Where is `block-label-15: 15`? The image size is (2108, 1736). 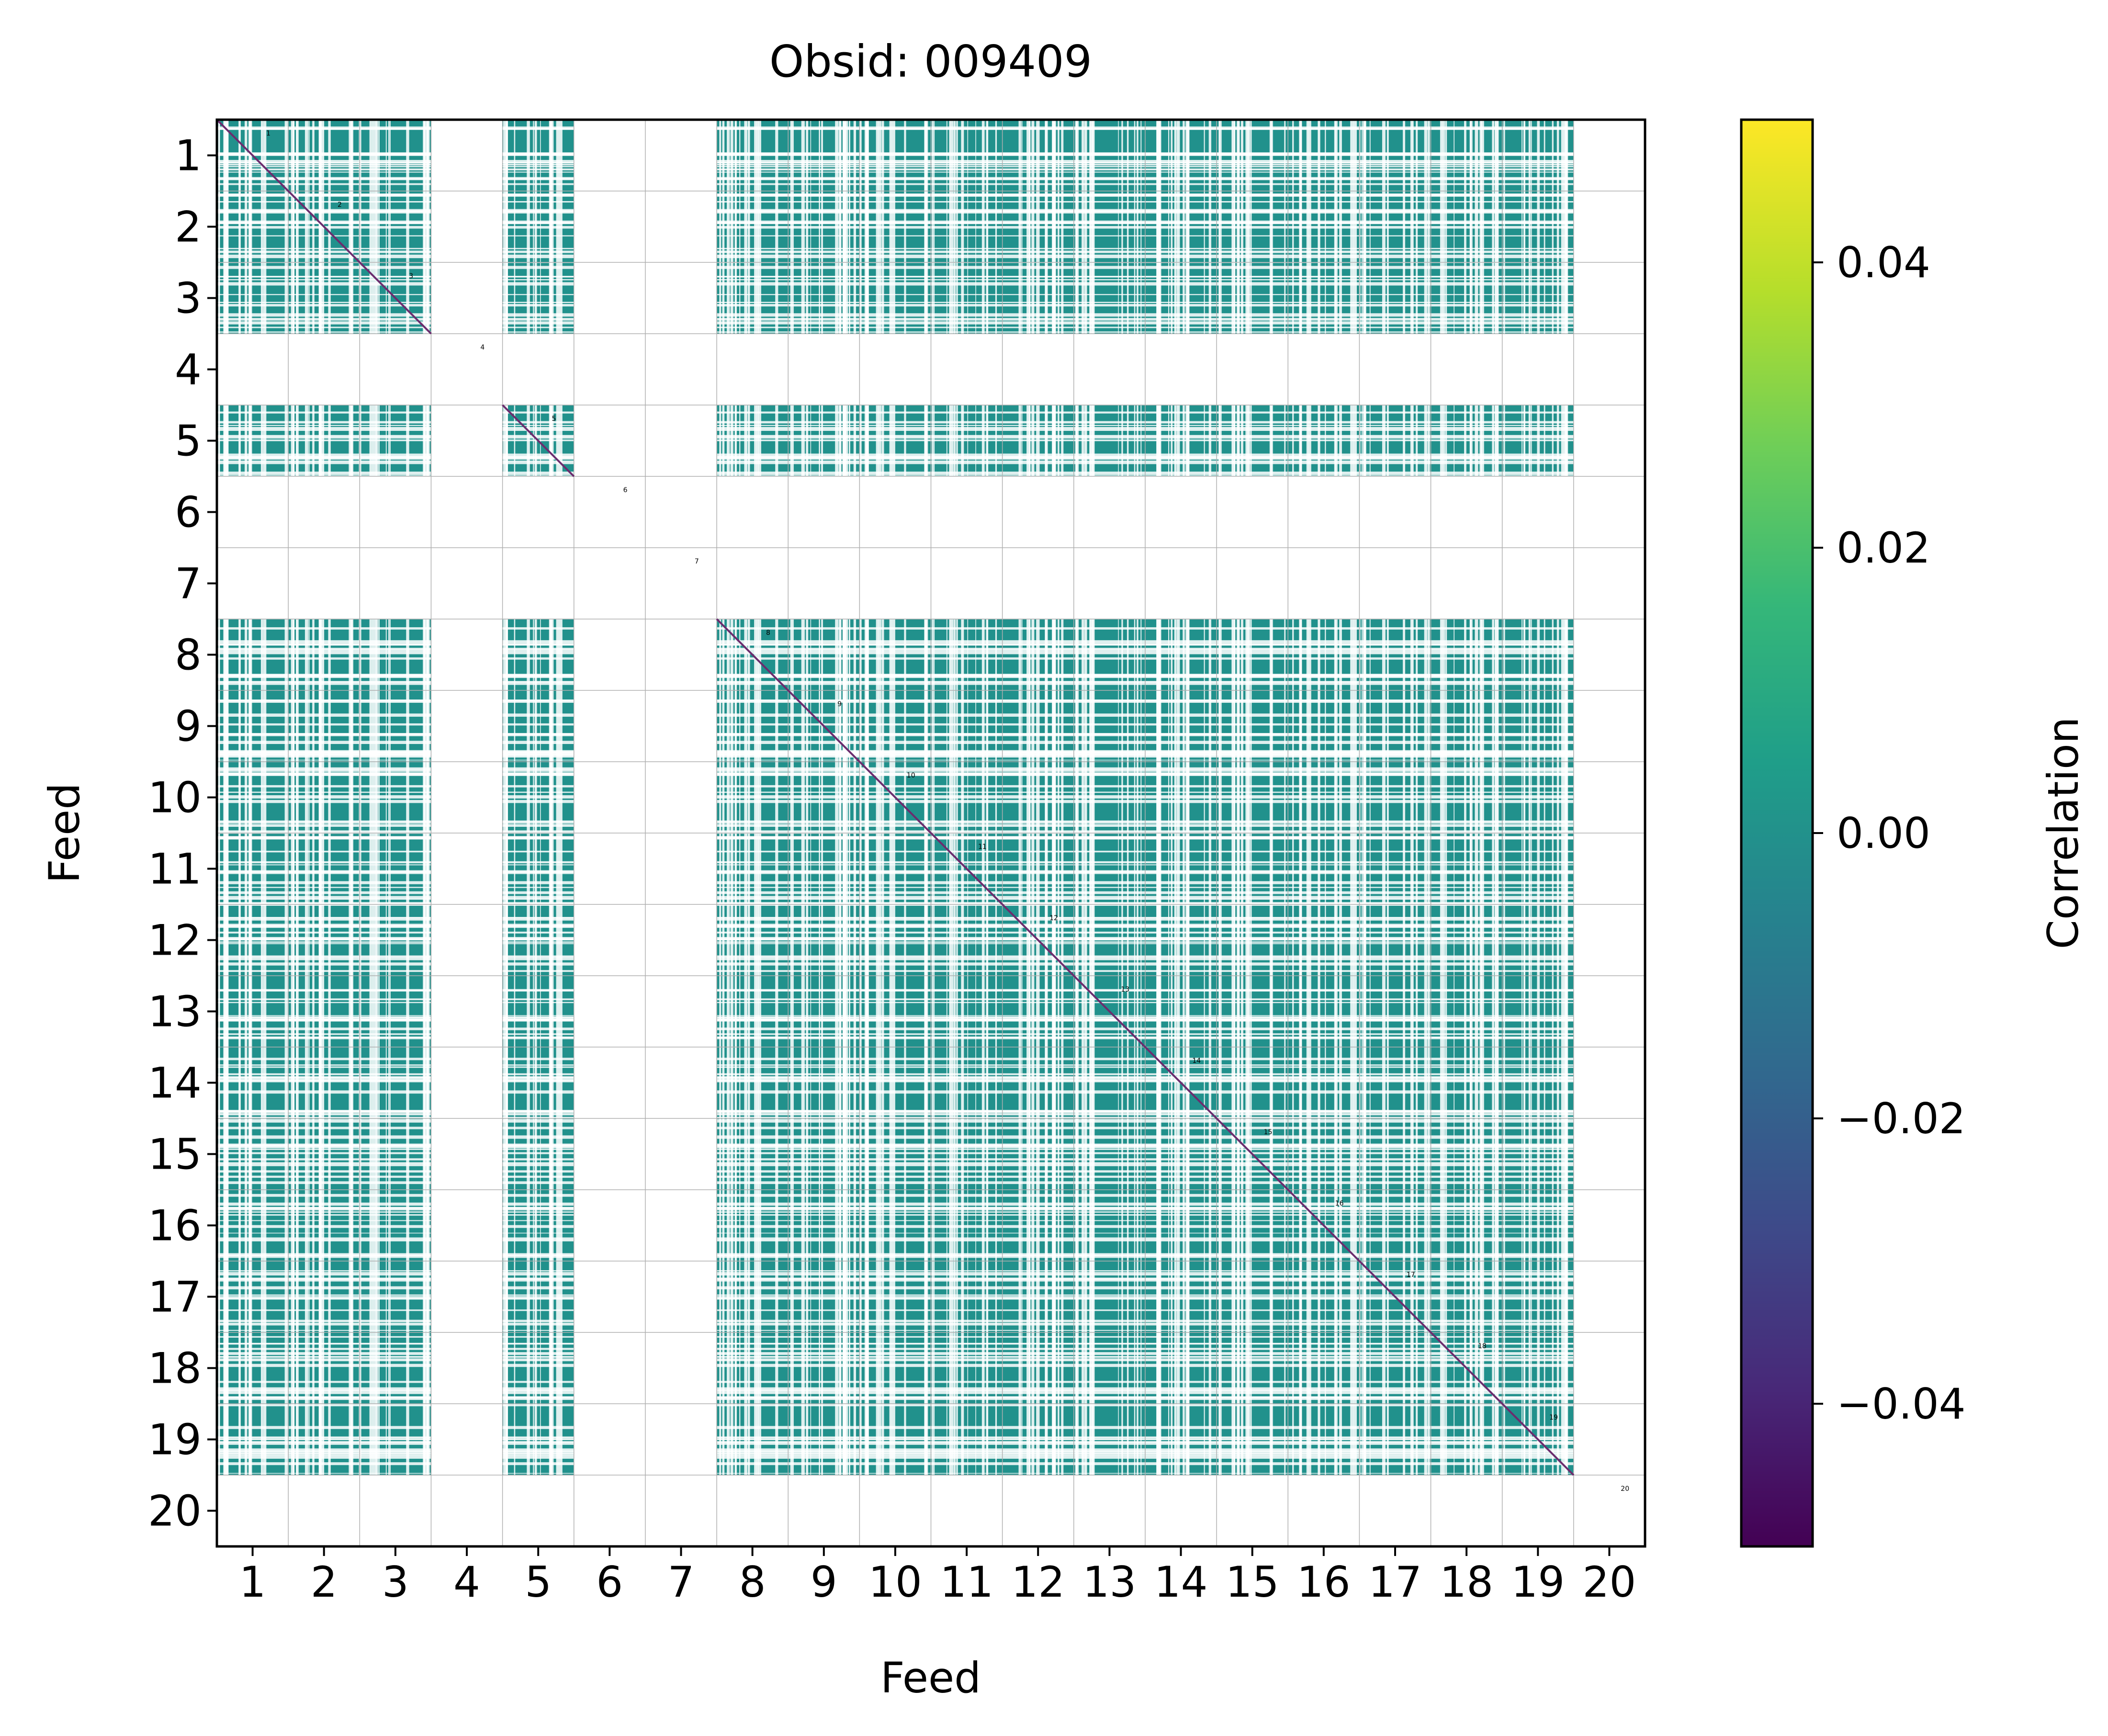
block-label-15: 15 is located at coordinates (1268, 1132).